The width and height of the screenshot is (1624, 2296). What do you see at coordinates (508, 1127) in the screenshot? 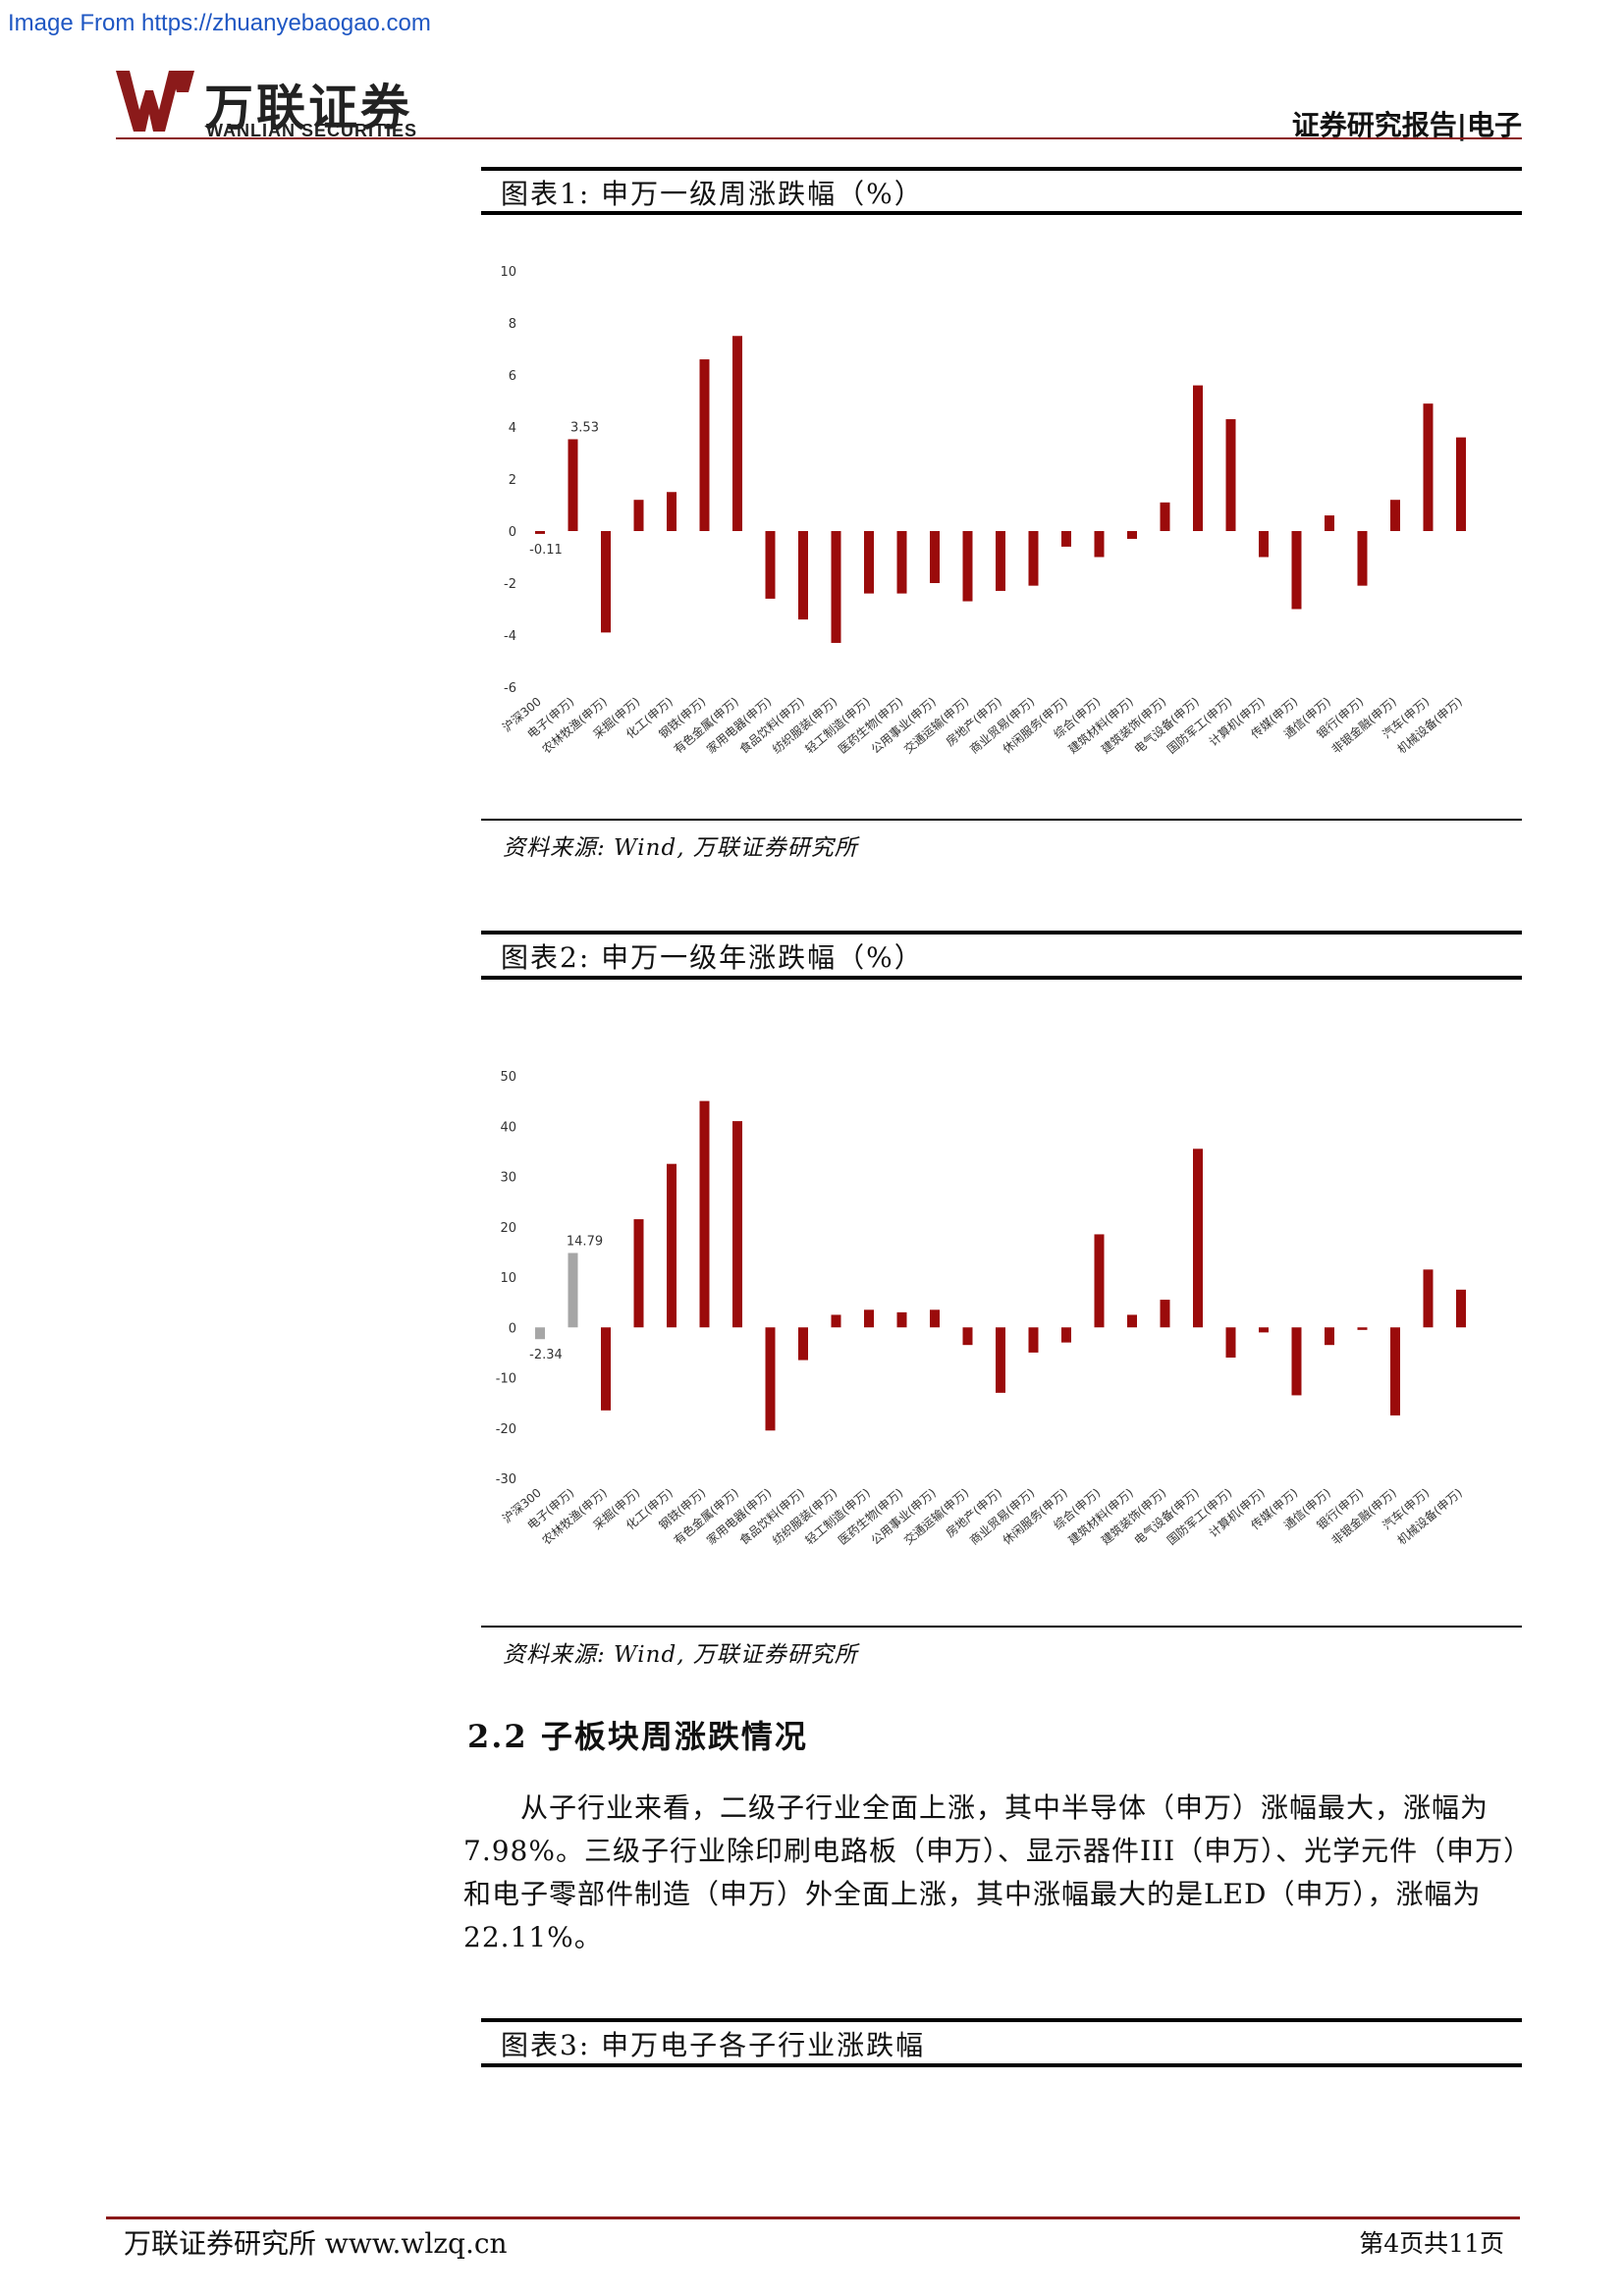
I see `y-tick-label: 40` at bounding box center [508, 1127].